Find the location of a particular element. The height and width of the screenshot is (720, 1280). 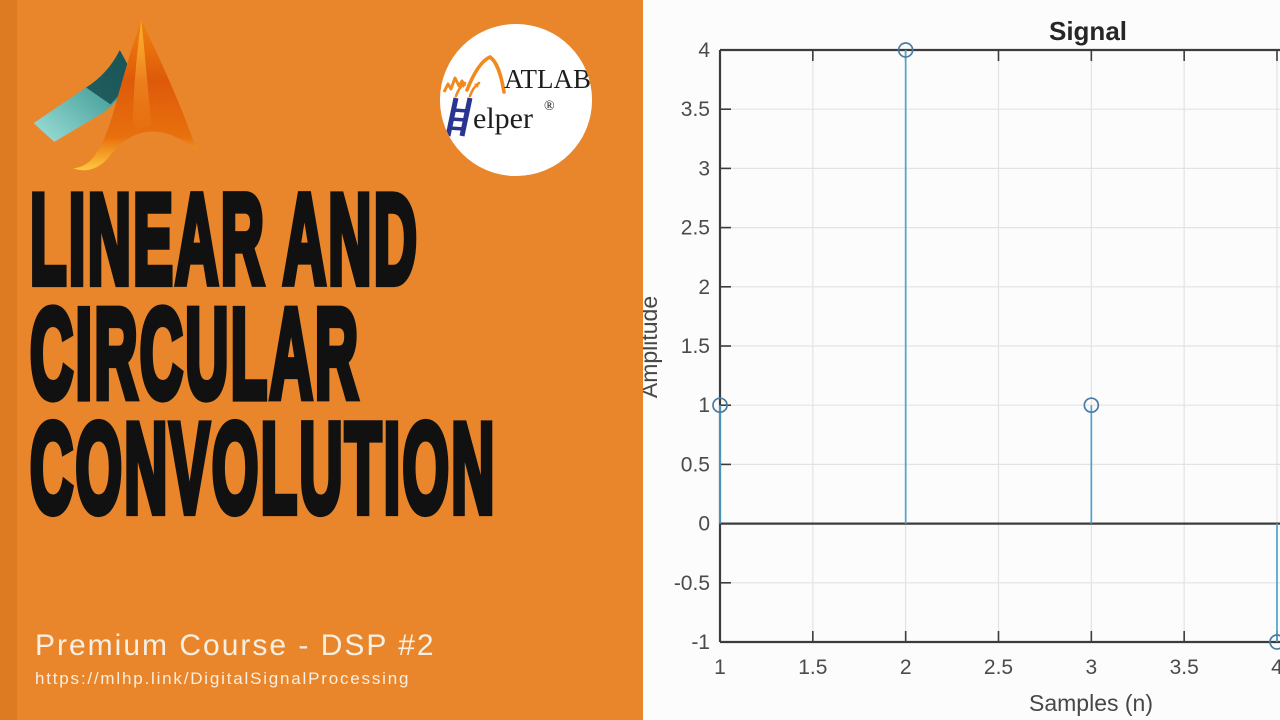

badge-circle is located at coordinates (516, 100).